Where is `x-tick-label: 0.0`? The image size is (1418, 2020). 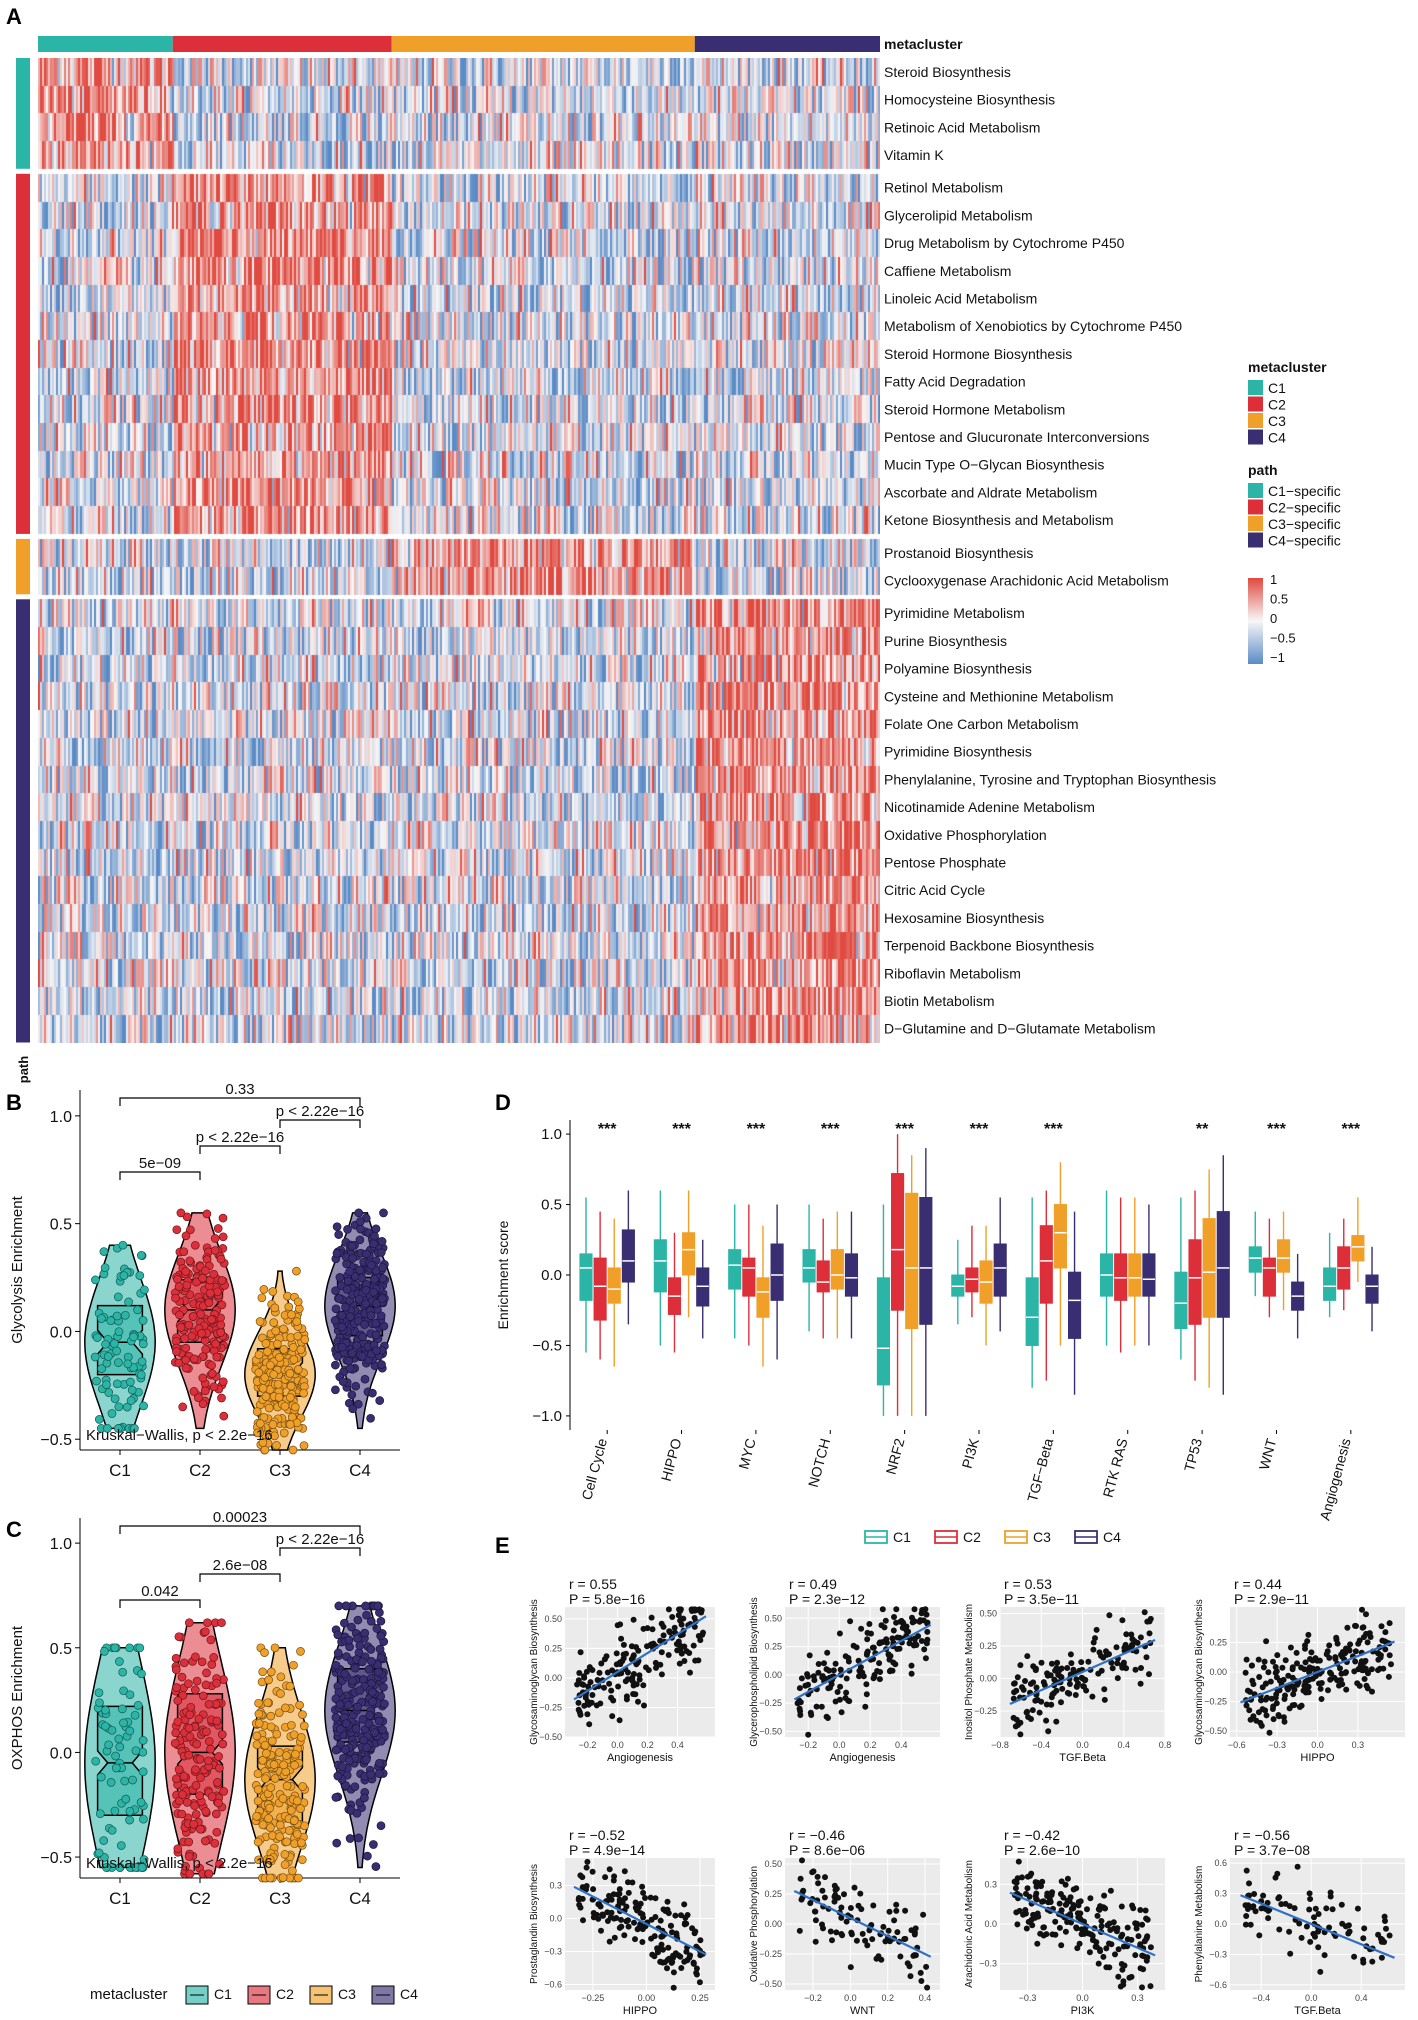
x-tick-label: 0.0 is located at coordinates (1311, 1998).